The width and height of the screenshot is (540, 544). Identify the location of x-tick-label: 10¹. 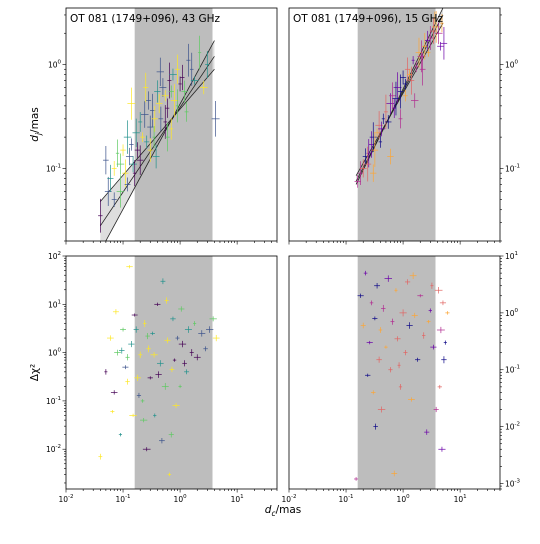
(460, 499).